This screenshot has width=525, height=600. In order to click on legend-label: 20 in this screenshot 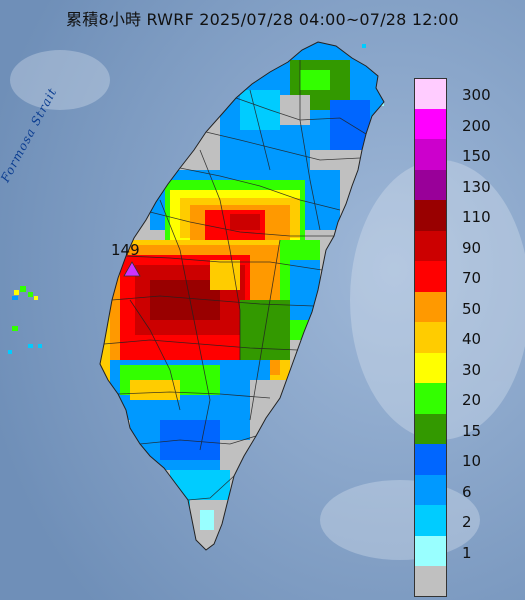, I will do `click(472, 400)`.